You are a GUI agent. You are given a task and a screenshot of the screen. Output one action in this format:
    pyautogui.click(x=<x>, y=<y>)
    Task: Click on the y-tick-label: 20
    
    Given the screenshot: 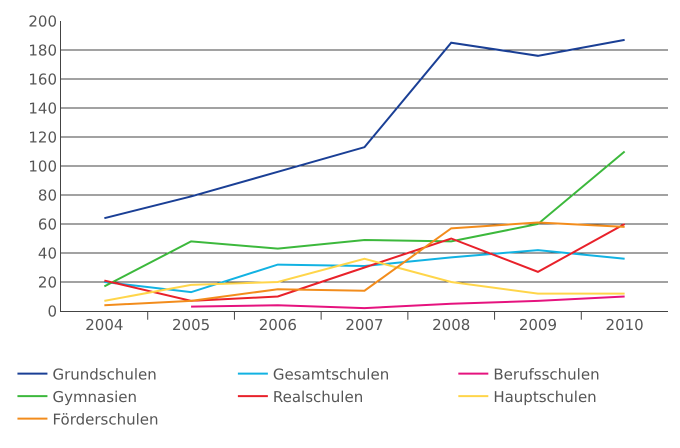 What is the action you would take?
    pyautogui.click(x=47, y=282)
    